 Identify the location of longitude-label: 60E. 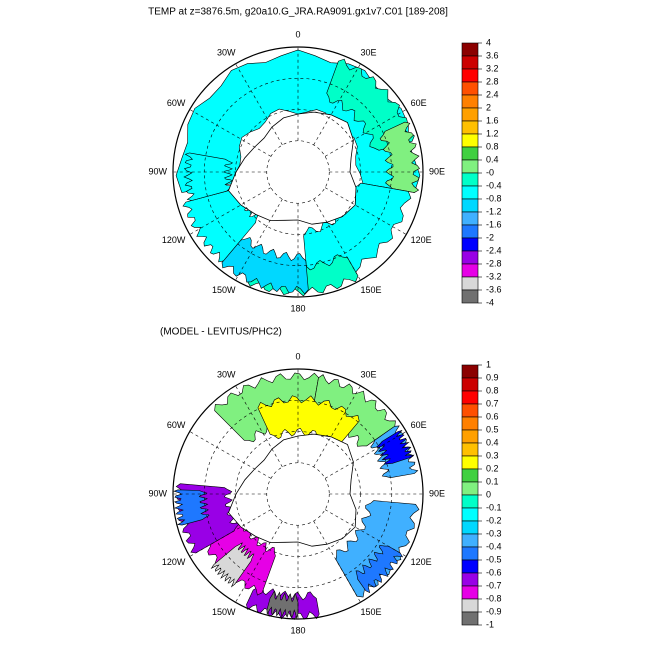
(419, 103).